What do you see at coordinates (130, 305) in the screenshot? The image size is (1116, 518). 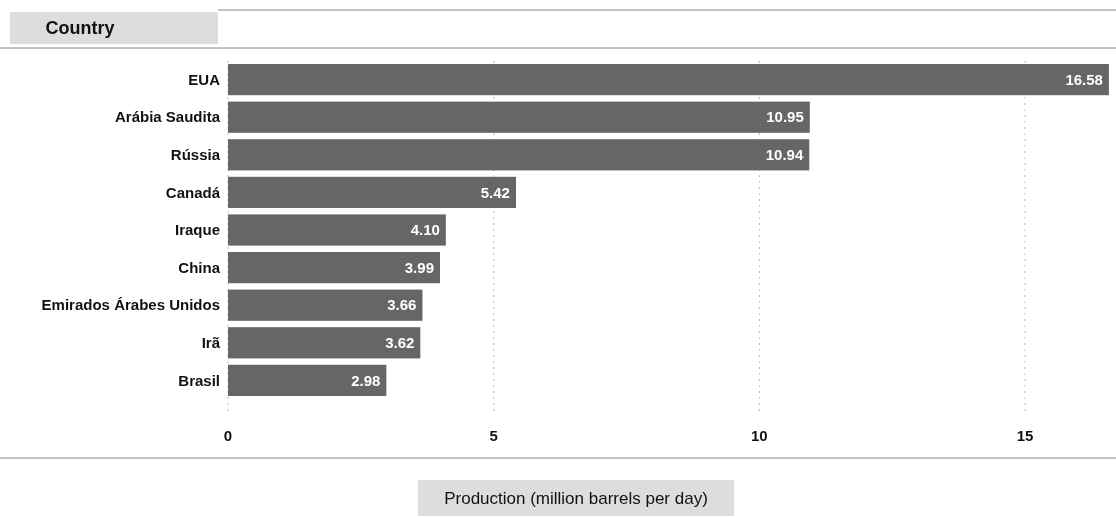 I see `y-tick-label: Emirados Árabes Unidos` at bounding box center [130, 305].